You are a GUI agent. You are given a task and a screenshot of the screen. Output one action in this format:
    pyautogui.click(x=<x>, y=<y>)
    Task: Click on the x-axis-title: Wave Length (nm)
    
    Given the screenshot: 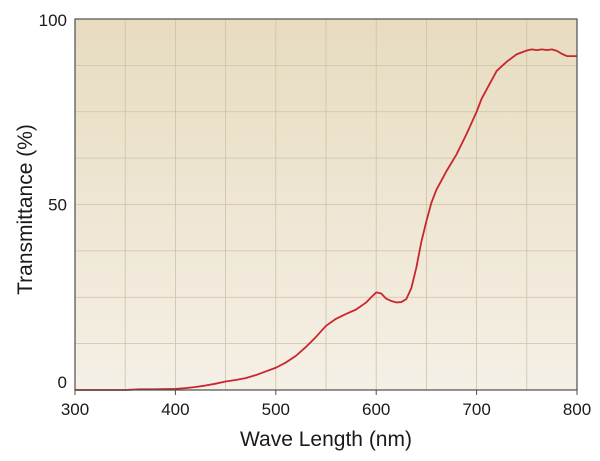 What is the action you would take?
    pyautogui.click(x=326, y=439)
    